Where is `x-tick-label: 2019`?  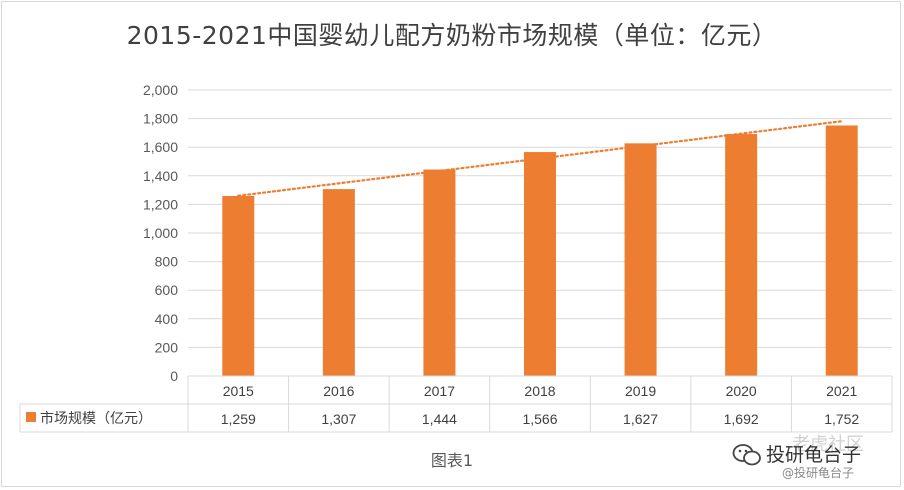
x-tick-label: 2019 is located at coordinates (640, 391).